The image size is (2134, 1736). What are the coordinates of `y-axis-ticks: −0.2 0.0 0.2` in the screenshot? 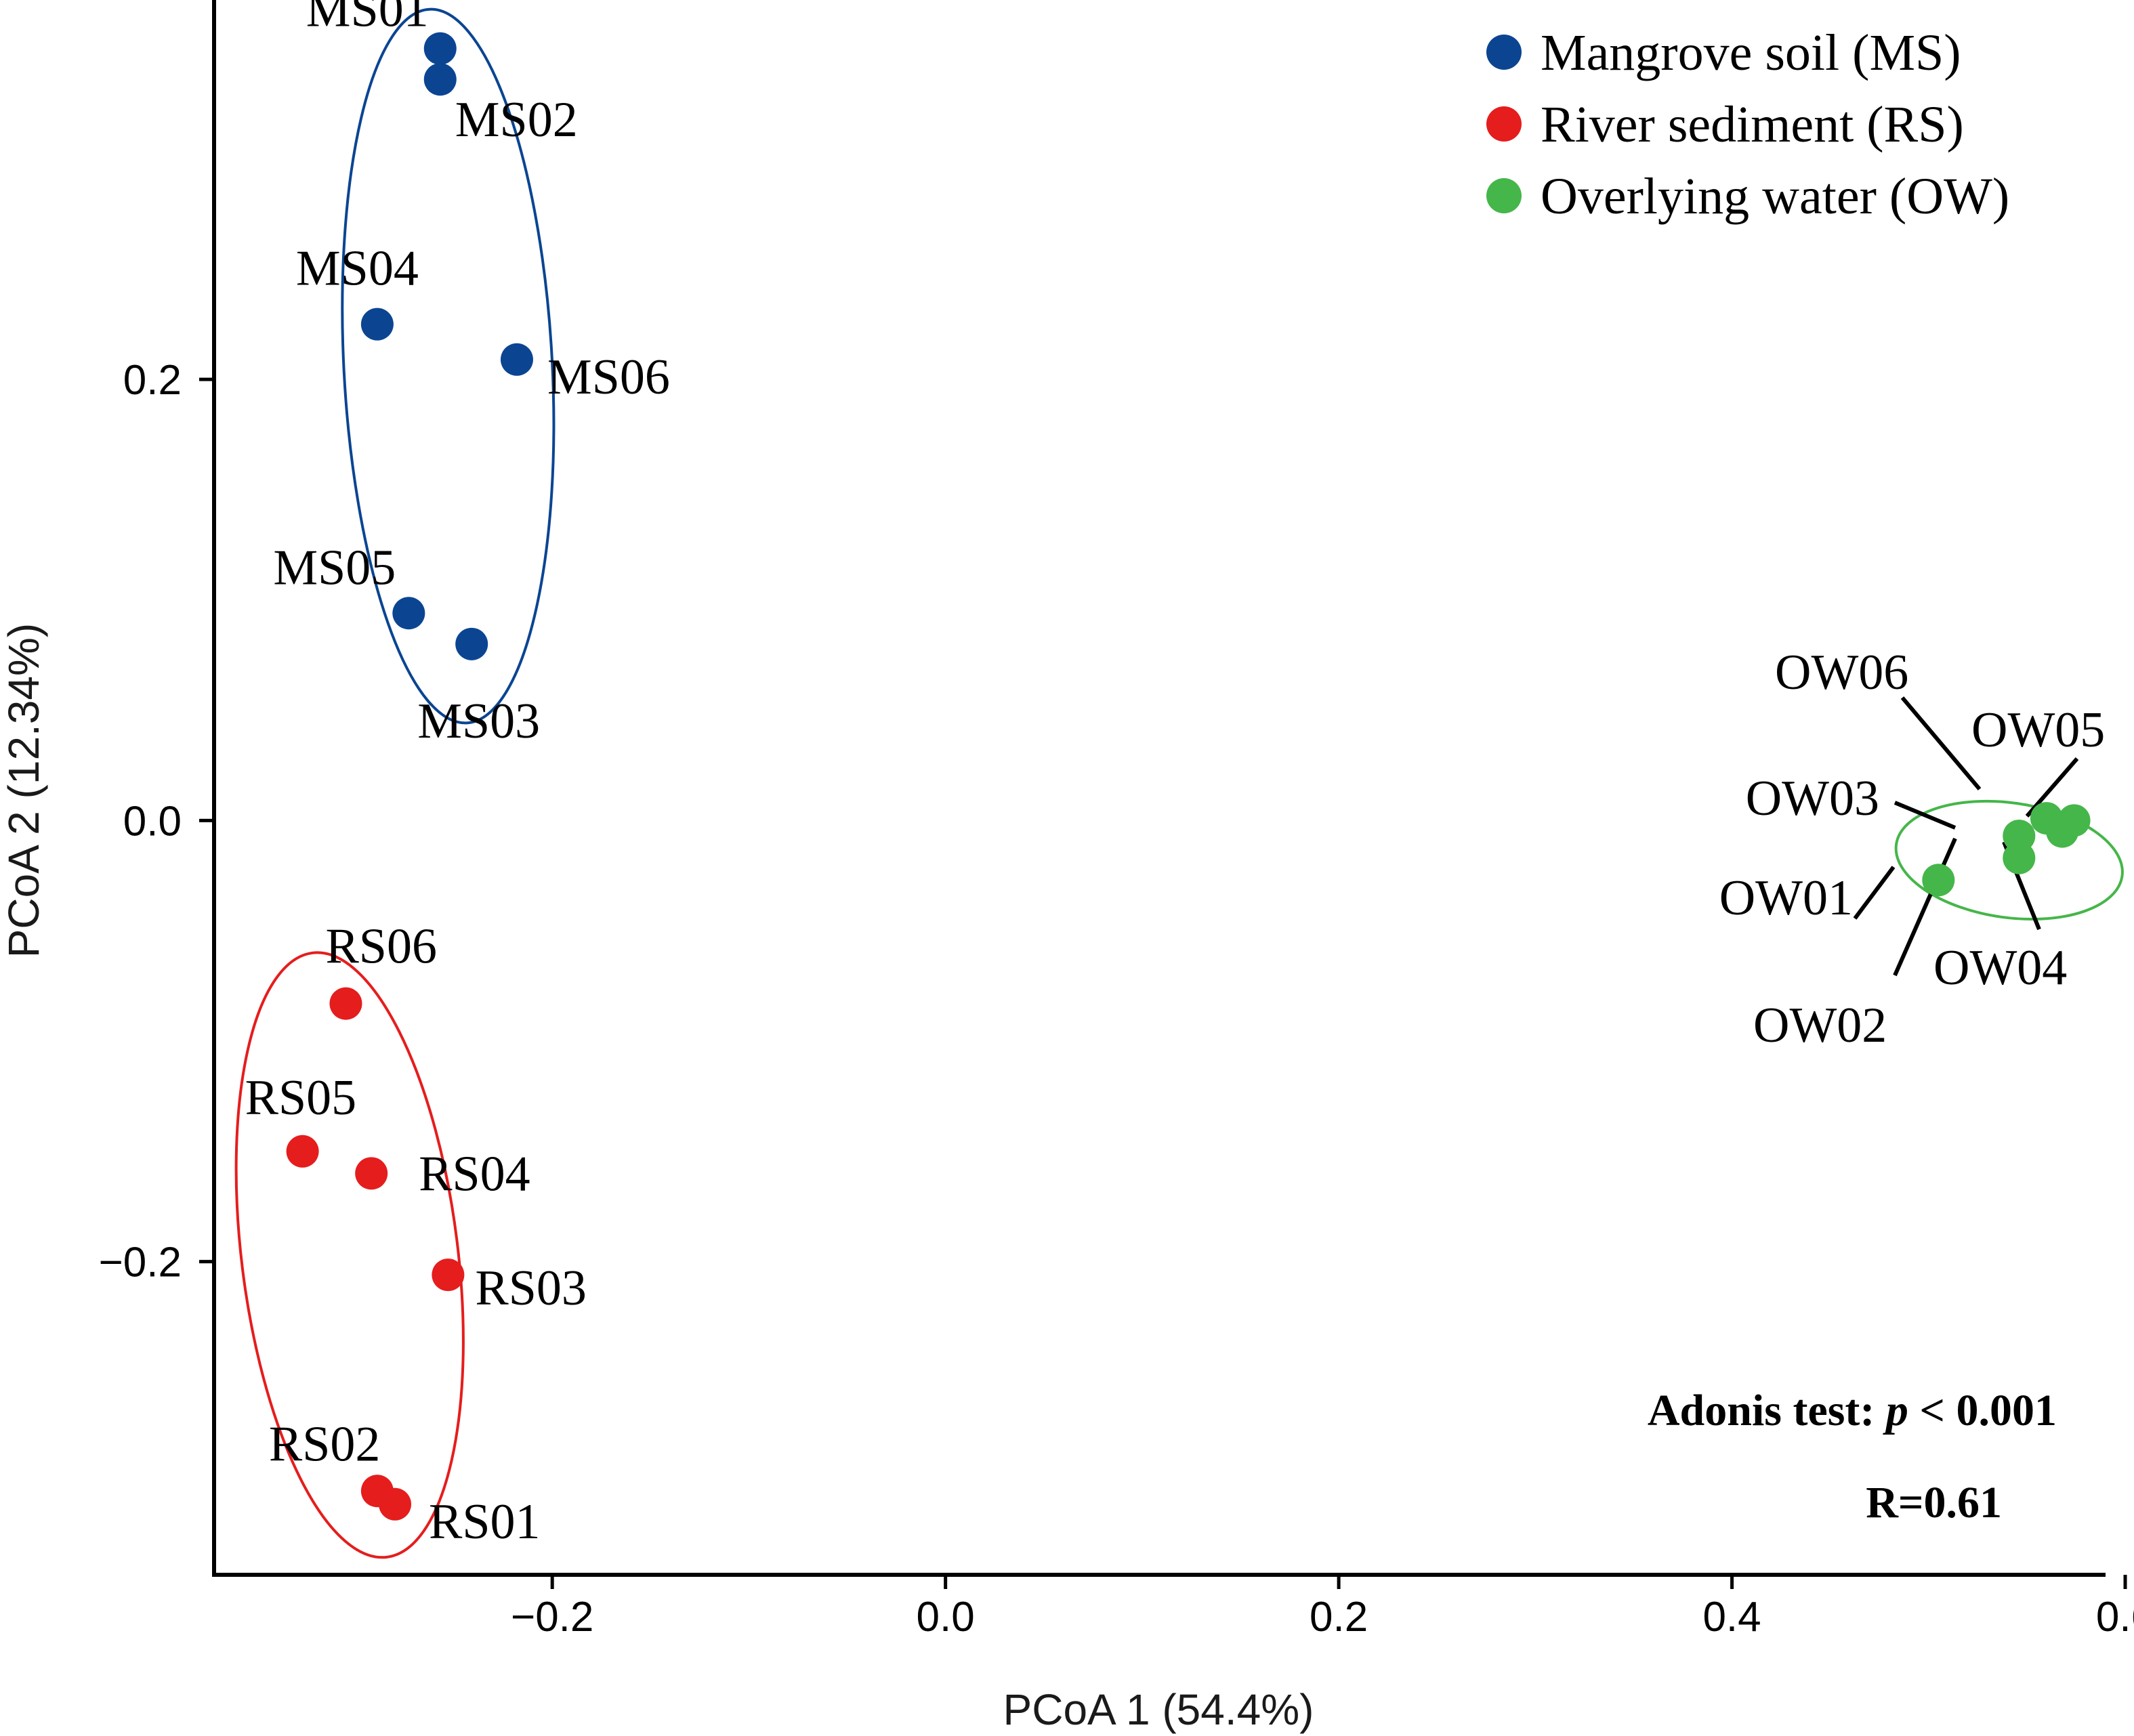 It's located at (156, 821).